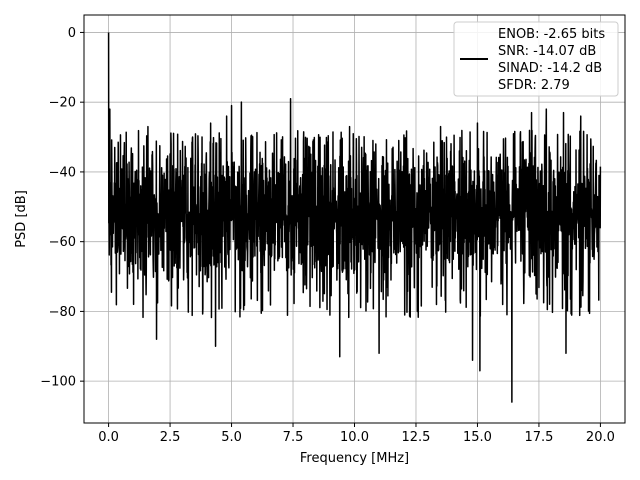  What do you see at coordinates (62, 242) in the screenshot?
I see `y-tick-label: −60` at bounding box center [62, 242].